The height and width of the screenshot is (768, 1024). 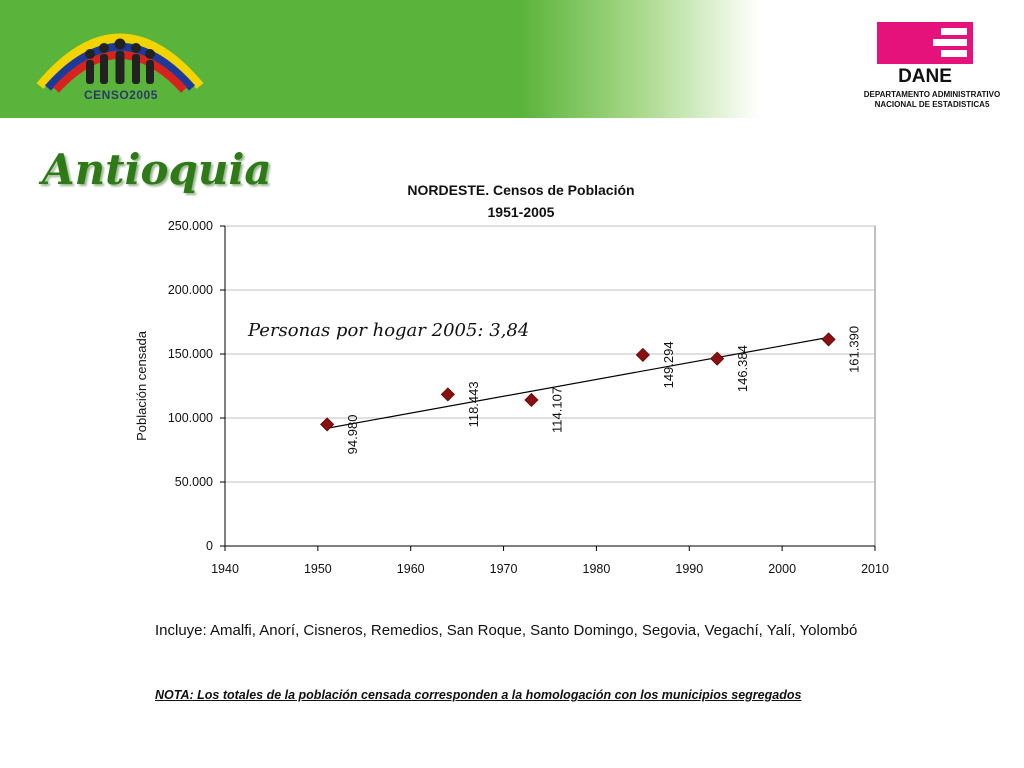 What do you see at coordinates (318, 569) in the screenshot?
I see `x-tick-label: 1950` at bounding box center [318, 569].